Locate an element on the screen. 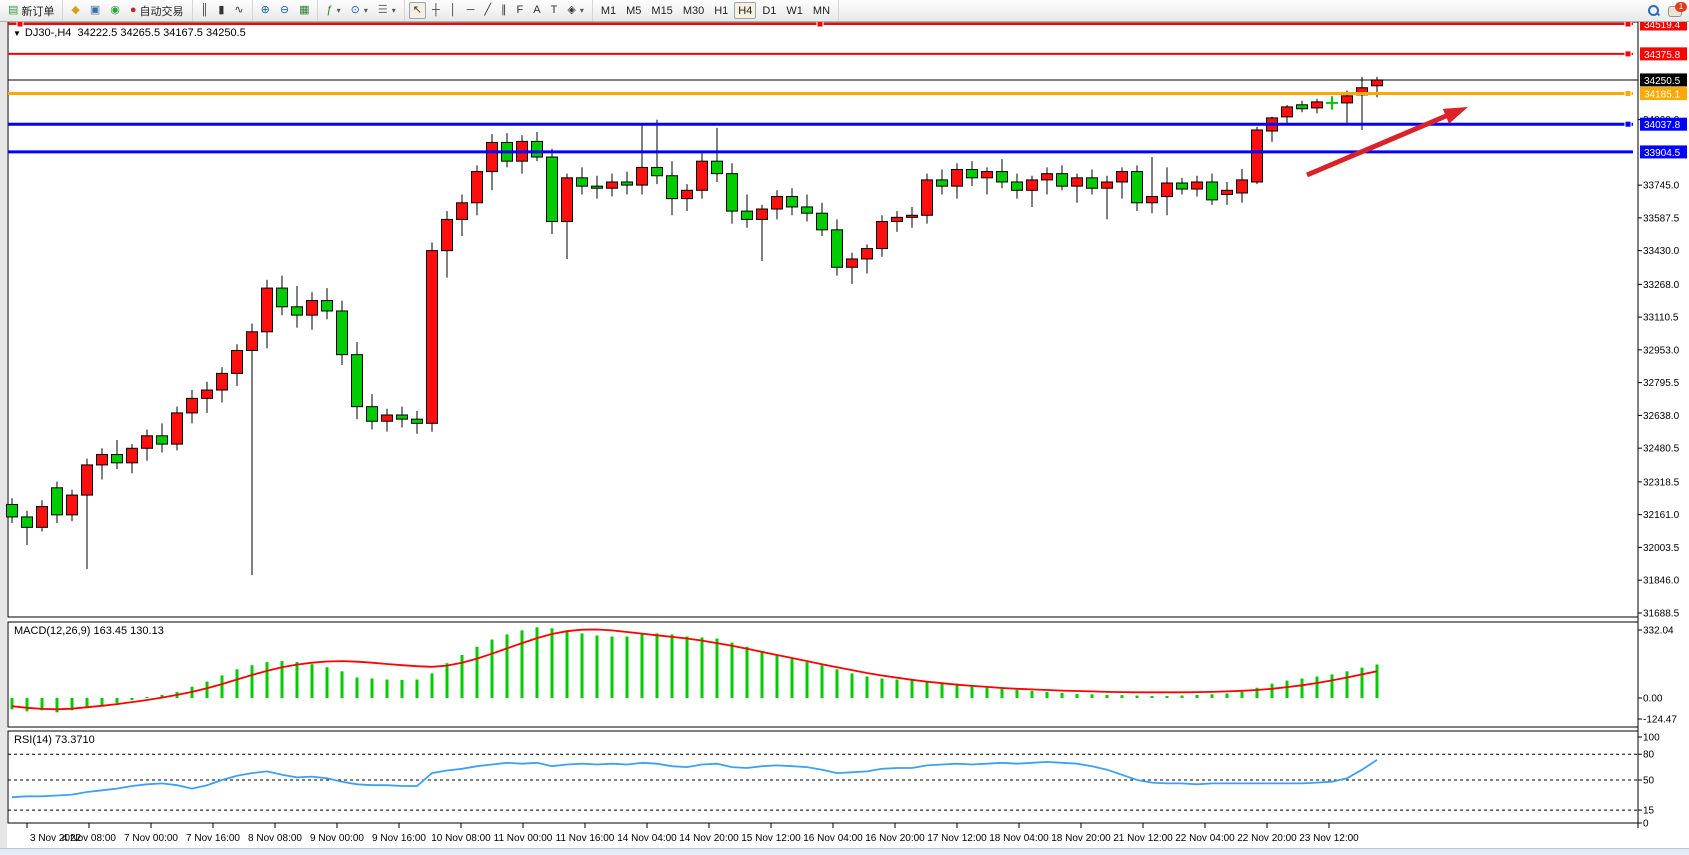 The height and width of the screenshot is (855, 1689). svg-text: 33430.0 is located at coordinates (1661, 251).